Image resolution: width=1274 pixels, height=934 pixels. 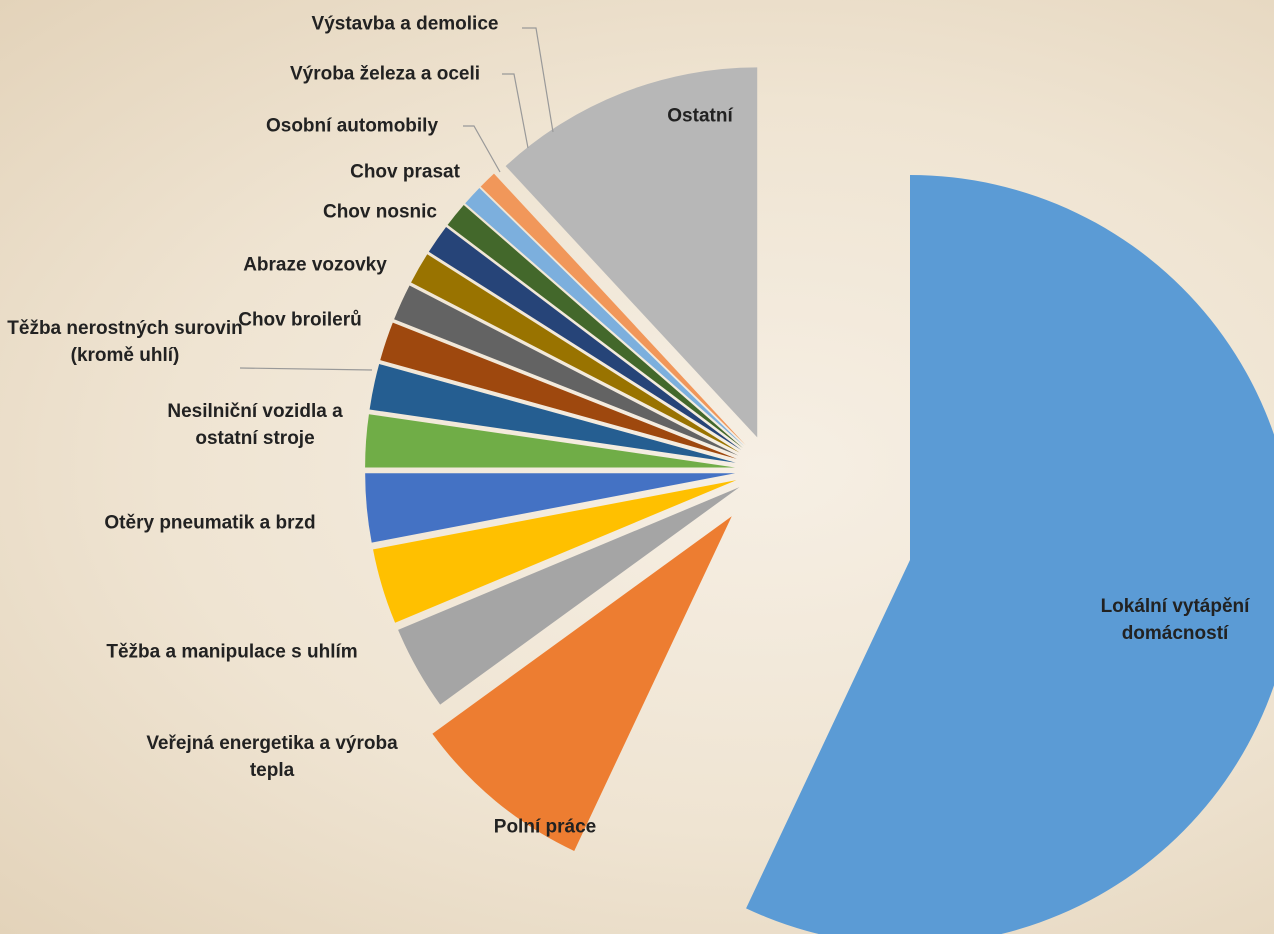 I want to click on slice-label: Osobní automobily, so click(x=352, y=126).